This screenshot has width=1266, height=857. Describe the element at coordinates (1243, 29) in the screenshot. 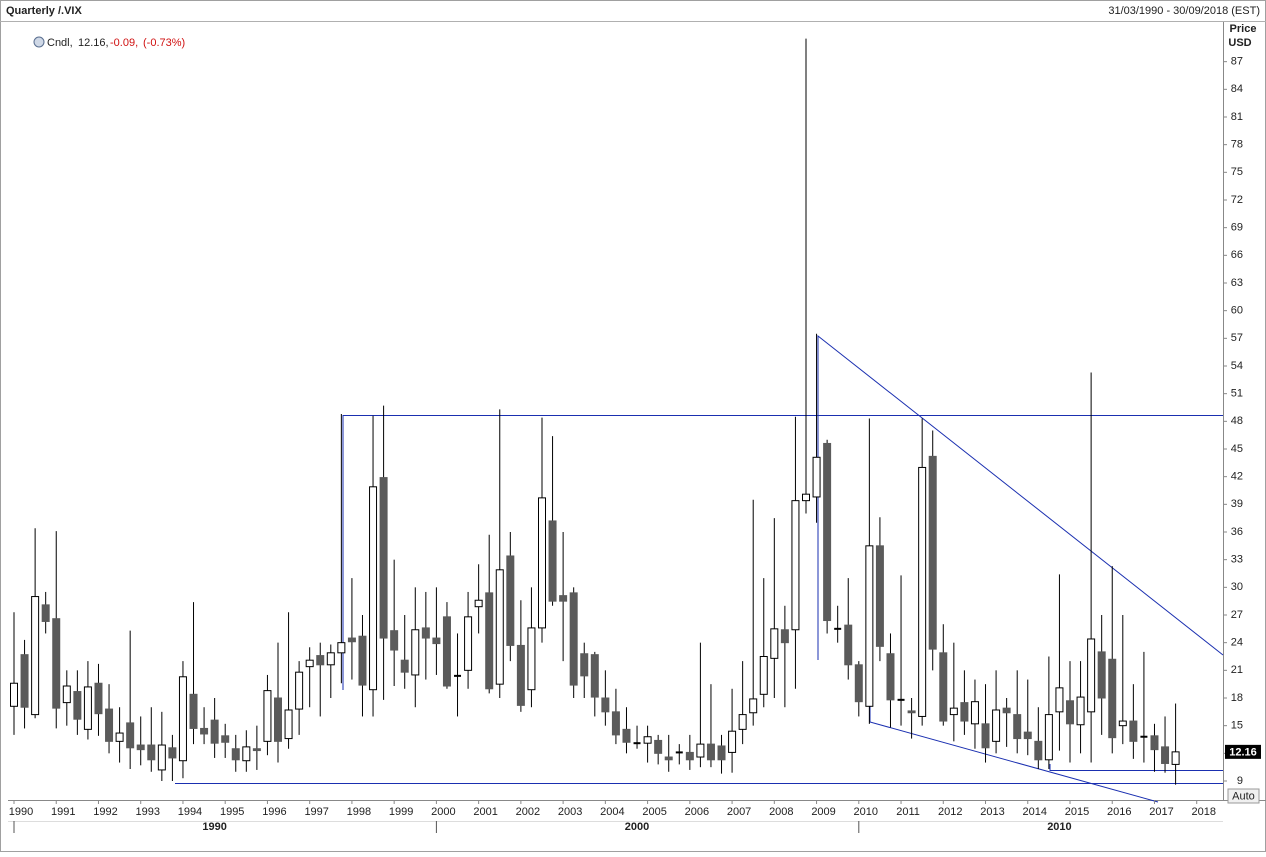

I see `y-axis-label: Price` at that location.